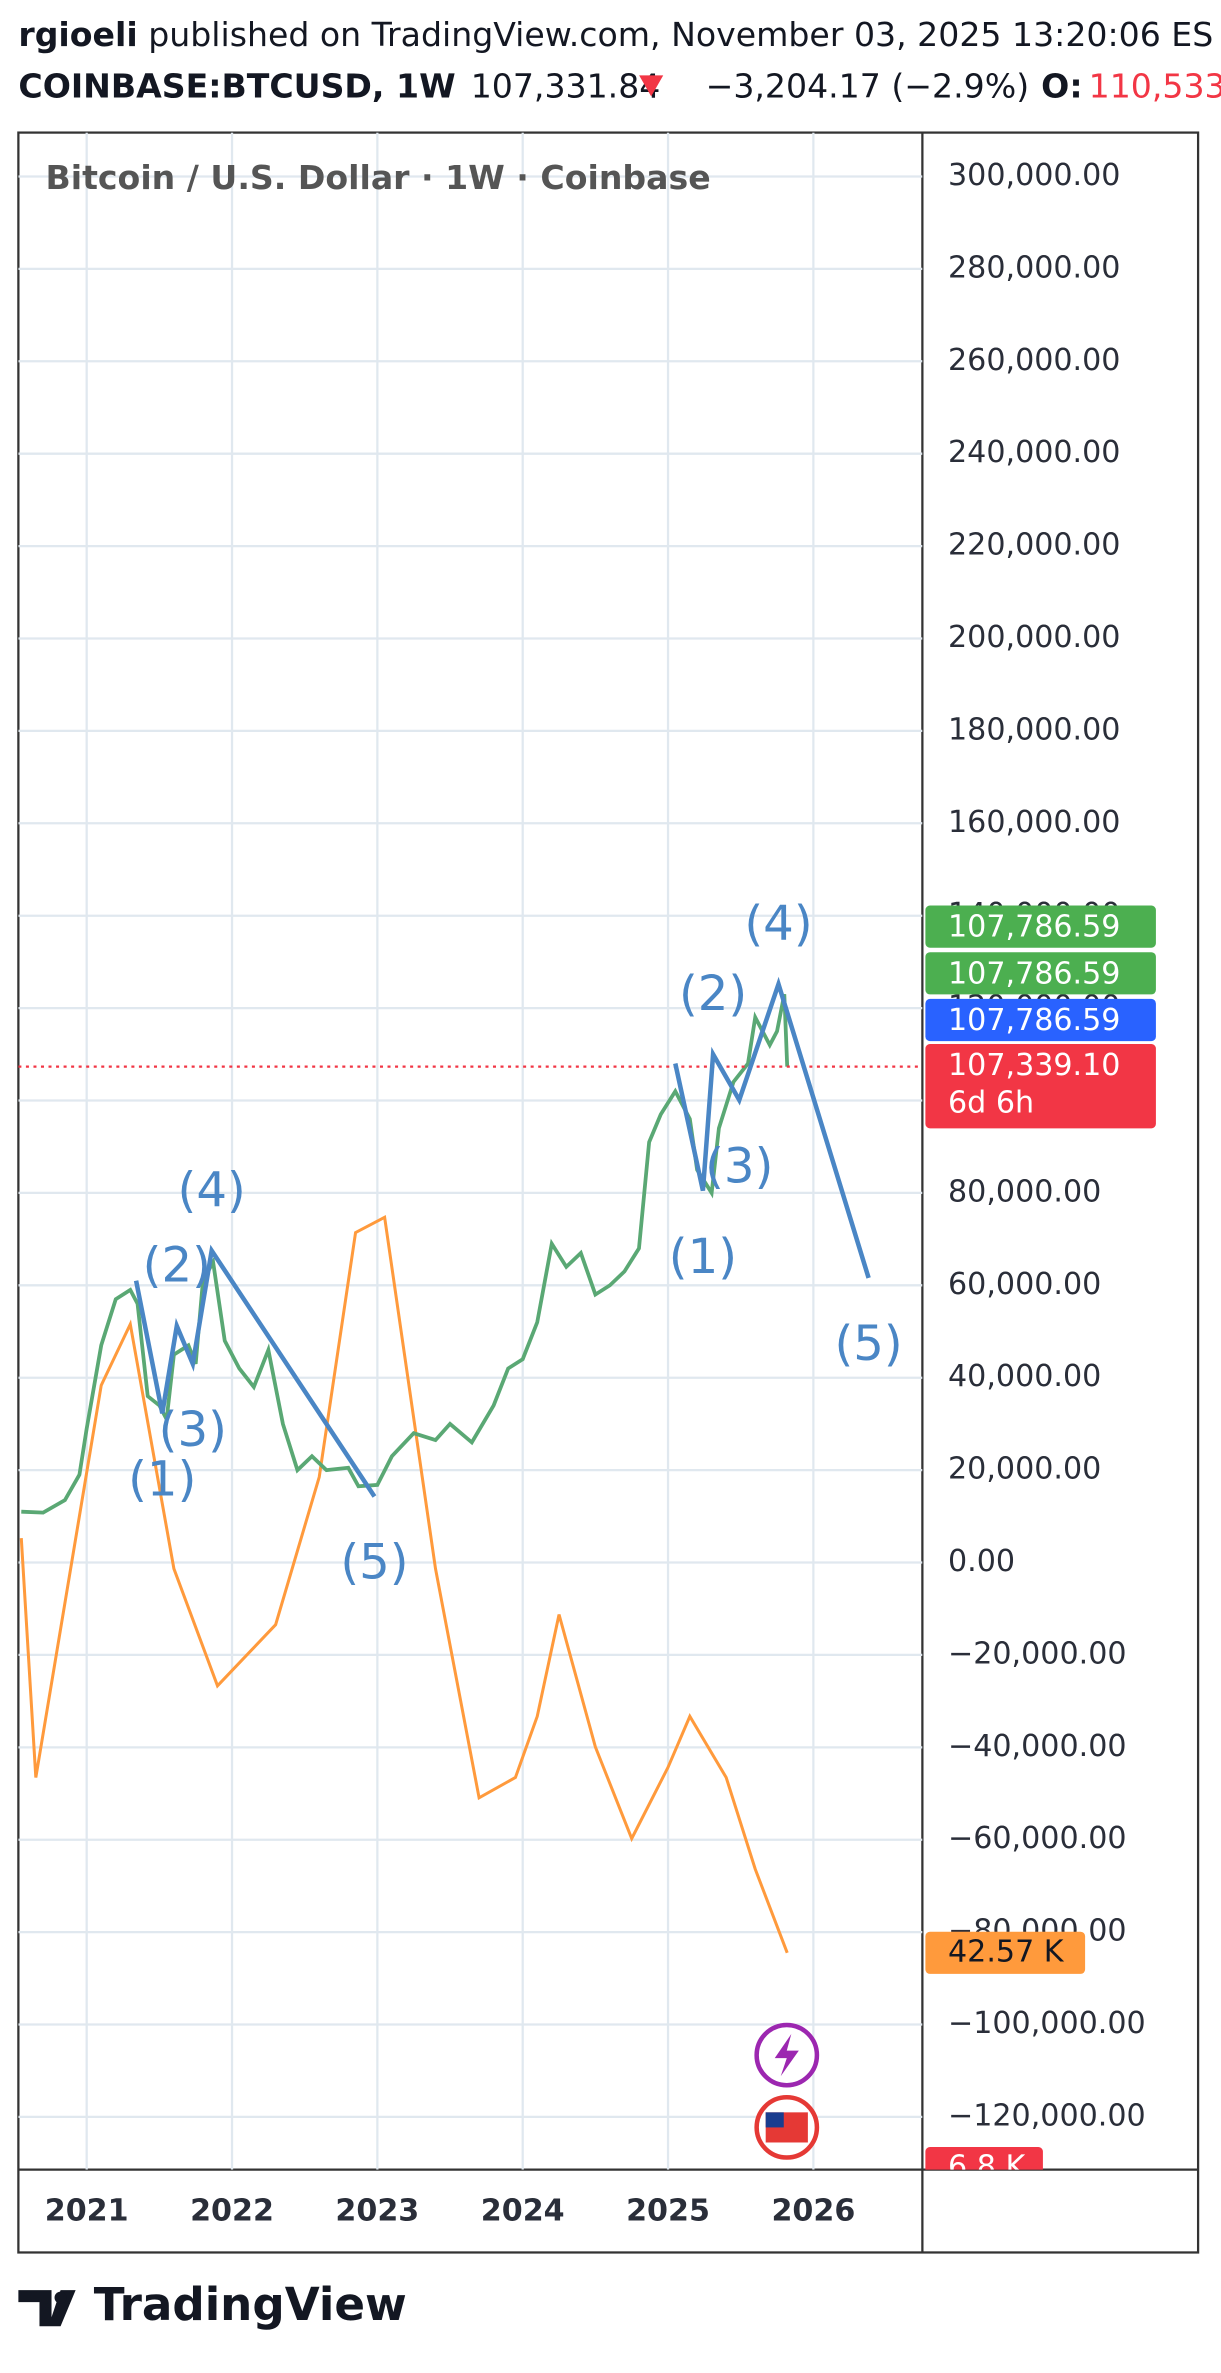 This screenshot has height=2373, width=1221. I want to click on y-tick-label: 0.00, so click(981, 1561).